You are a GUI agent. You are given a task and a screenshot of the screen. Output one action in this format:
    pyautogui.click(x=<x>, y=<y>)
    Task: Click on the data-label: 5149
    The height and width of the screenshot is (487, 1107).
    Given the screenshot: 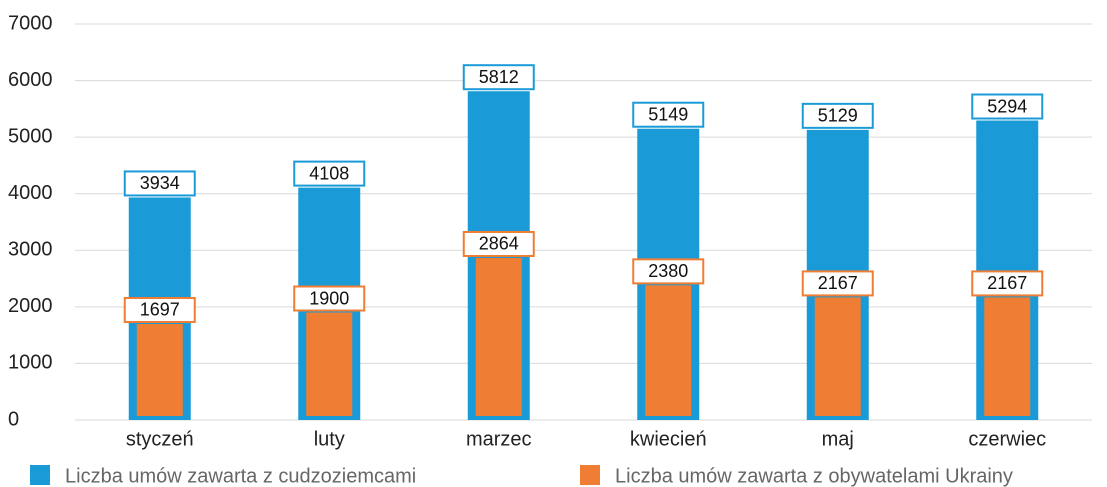 What is the action you would take?
    pyautogui.click(x=668, y=114)
    